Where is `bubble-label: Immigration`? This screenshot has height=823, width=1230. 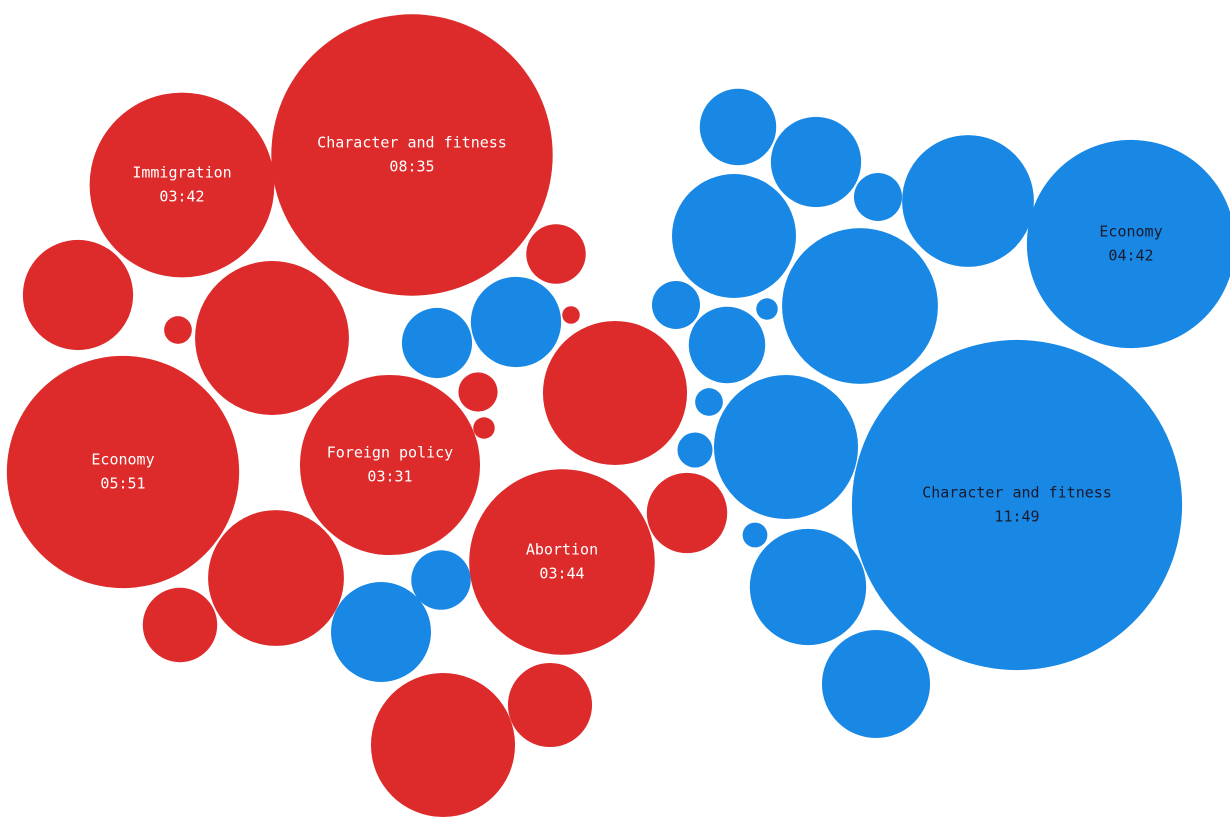
bubble-label: Immigration is located at coordinates (181, 173).